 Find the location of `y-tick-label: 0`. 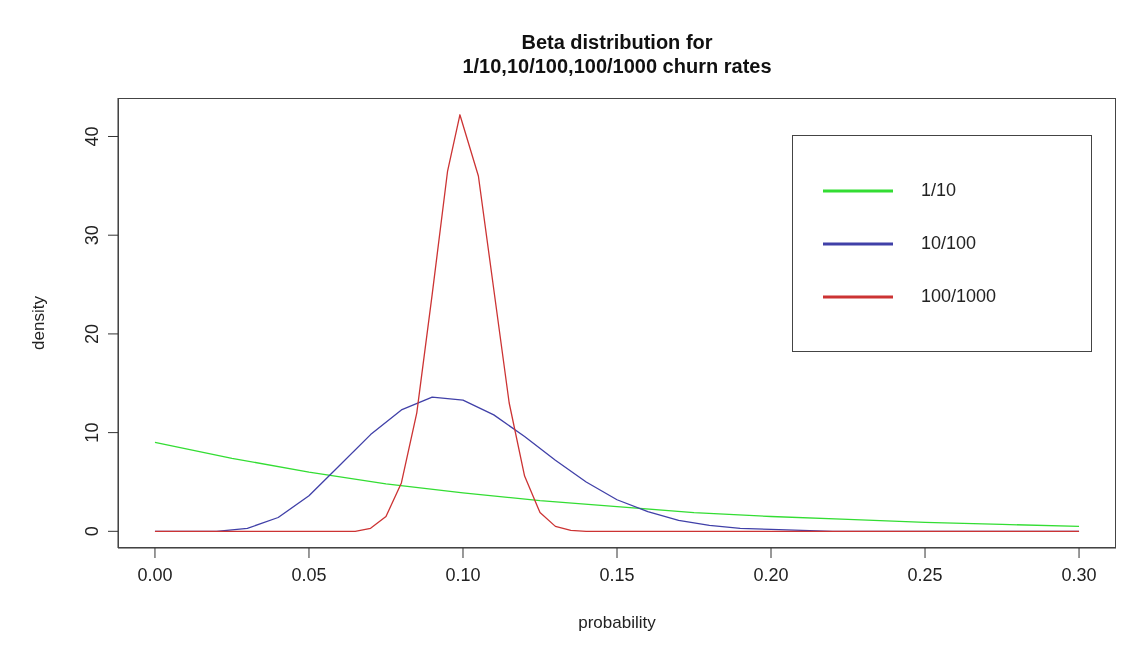

y-tick-label: 0 is located at coordinates (92, 531).